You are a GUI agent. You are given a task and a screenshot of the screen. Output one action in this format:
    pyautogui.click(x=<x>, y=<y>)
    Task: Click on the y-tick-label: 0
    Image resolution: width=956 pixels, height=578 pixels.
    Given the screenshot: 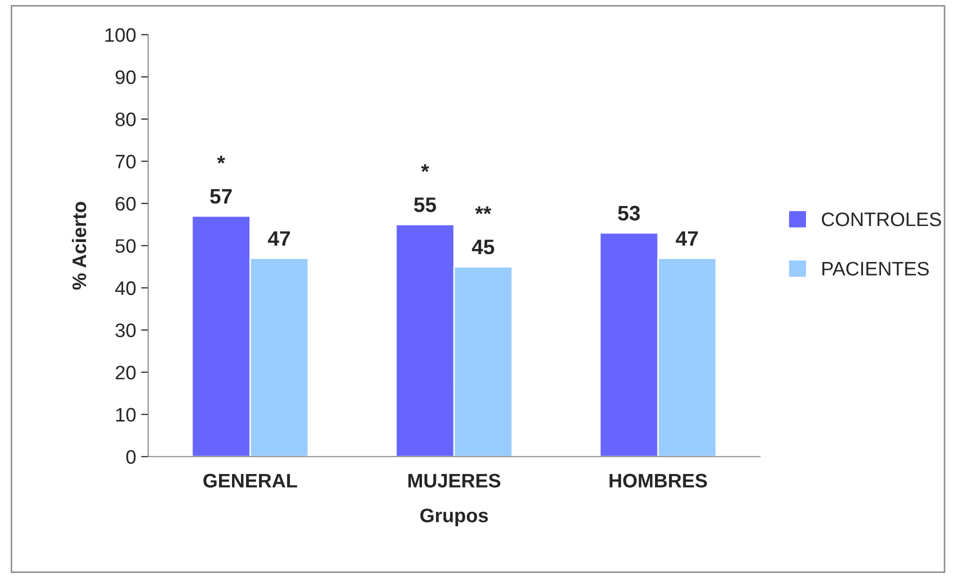 What is the action you would take?
    pyautogui.click(x=131, y=457)
    